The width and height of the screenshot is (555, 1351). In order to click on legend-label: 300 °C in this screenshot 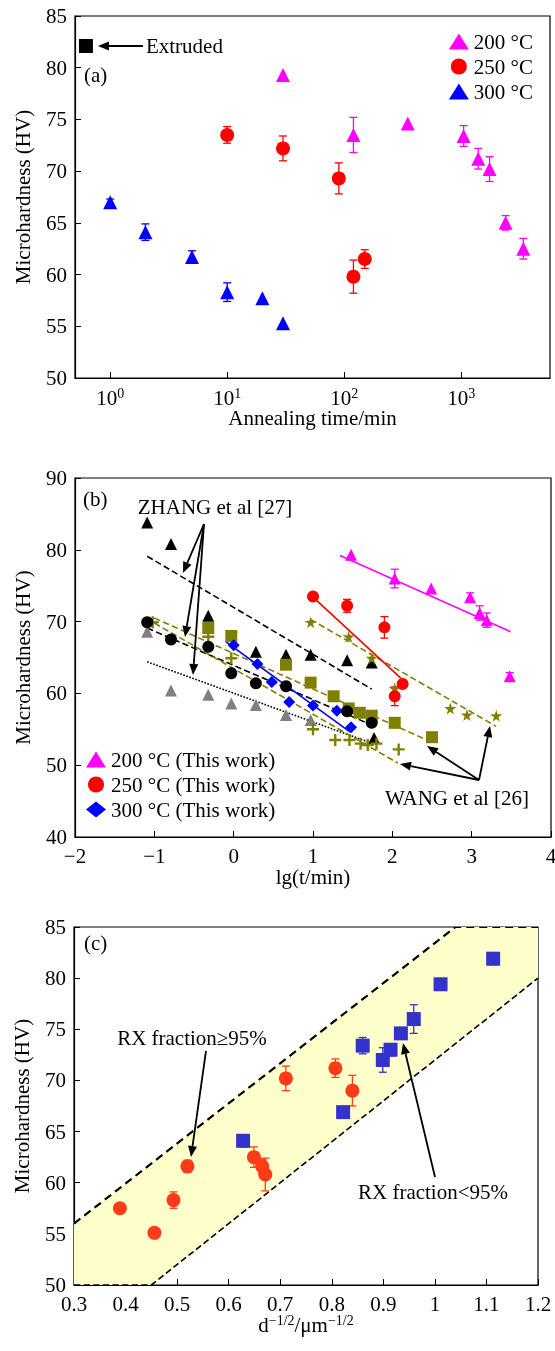, I will do `click(503, 91)`.